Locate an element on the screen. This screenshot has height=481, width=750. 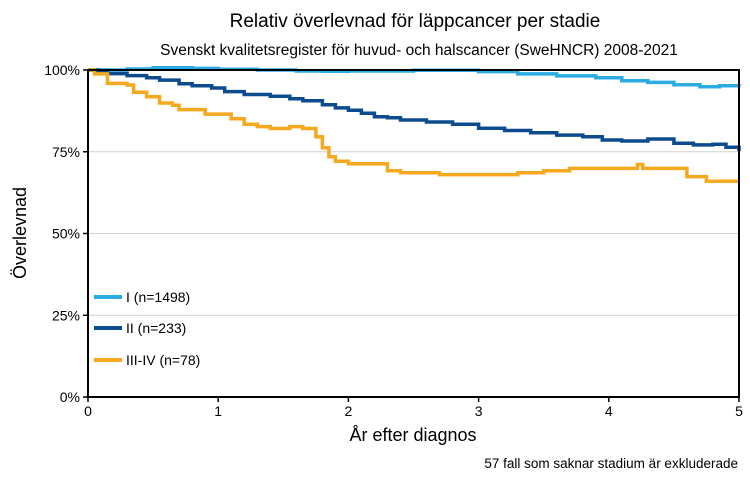
y-tick-label: 100% is located at coordinates (62, 70).